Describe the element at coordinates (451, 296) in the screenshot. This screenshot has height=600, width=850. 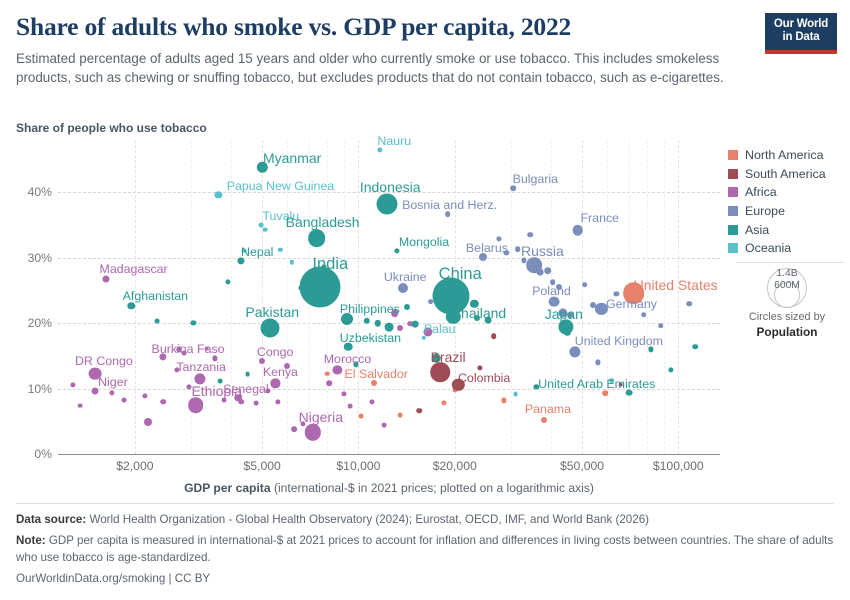
I see `data-point-china` at that location.